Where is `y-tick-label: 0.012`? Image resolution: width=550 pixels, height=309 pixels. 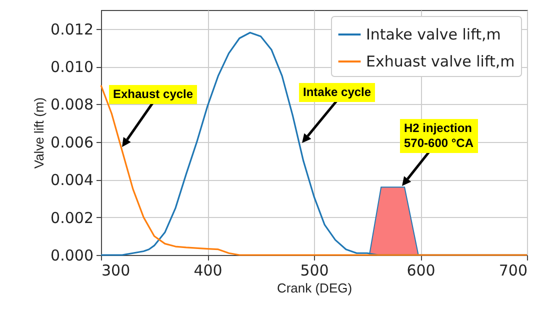
y-tick-label: 0.012 is located at coordinates (72, 29).